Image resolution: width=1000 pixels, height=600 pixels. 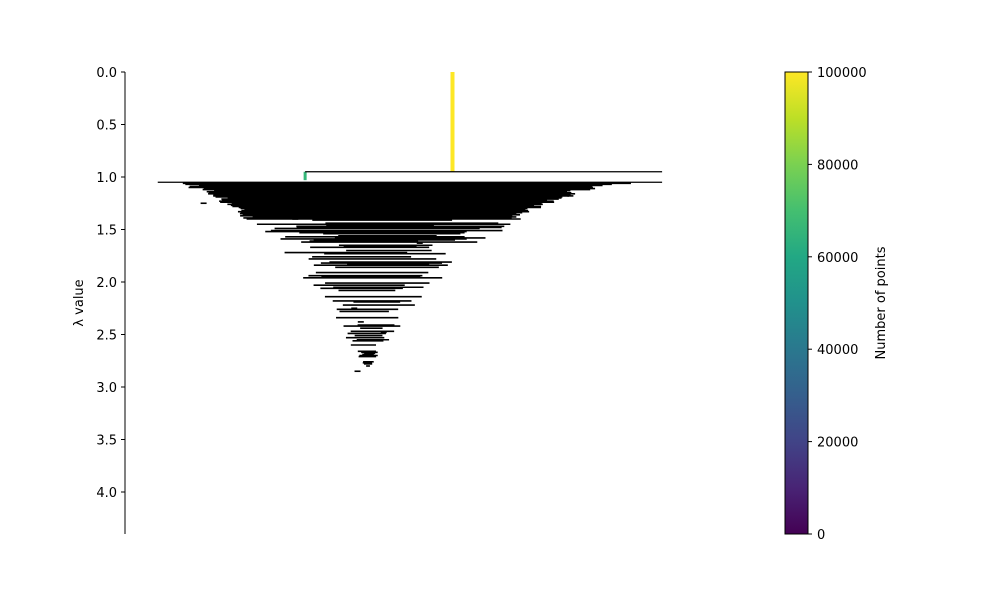 I want to click on y-tick-label: 4.0, so click(x=106, y=493).